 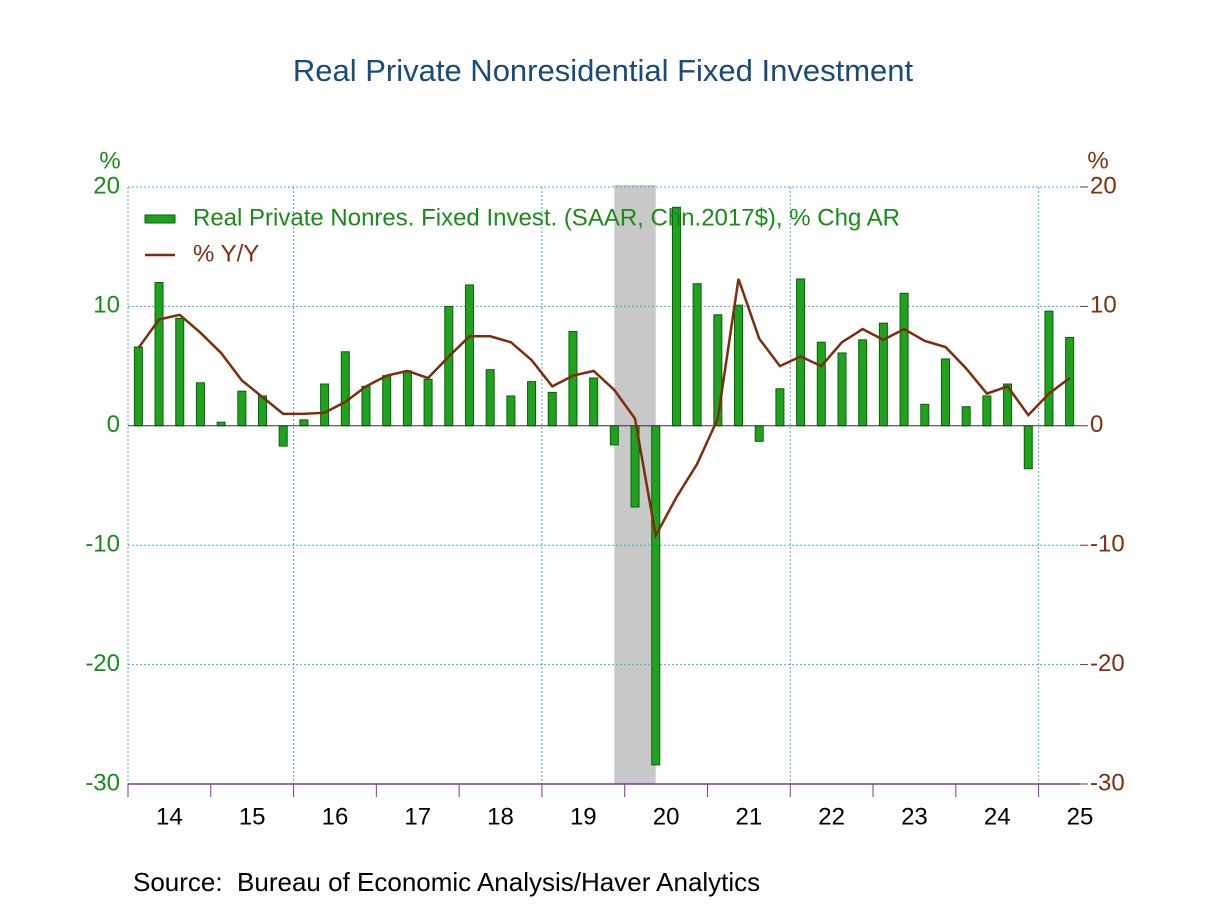 I want to click on y-tick-label: -20, so click(x=102, y=663).